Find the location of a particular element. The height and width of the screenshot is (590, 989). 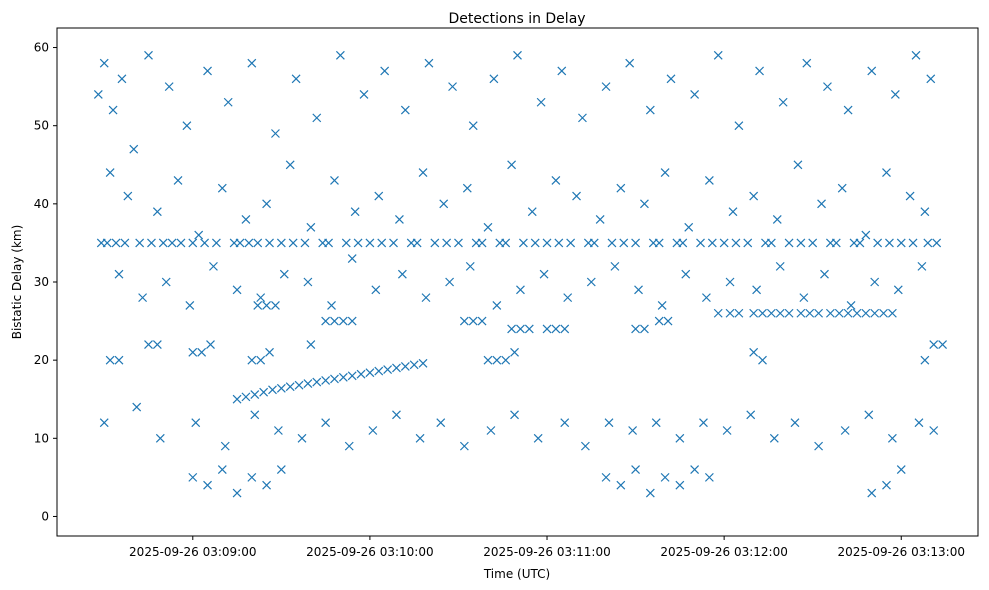

y-tick-label: 40 is located at coordinates (41, 204).